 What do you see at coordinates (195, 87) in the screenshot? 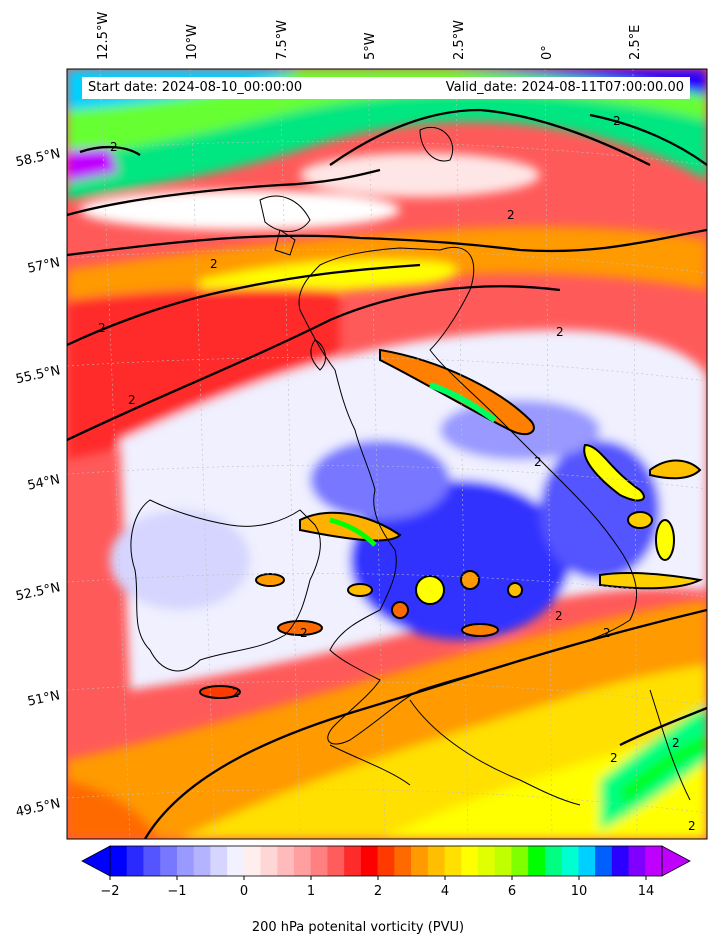
I see `start-date: Start date: 2024-08-10_00:00:00` at bounding box center [195, 87].